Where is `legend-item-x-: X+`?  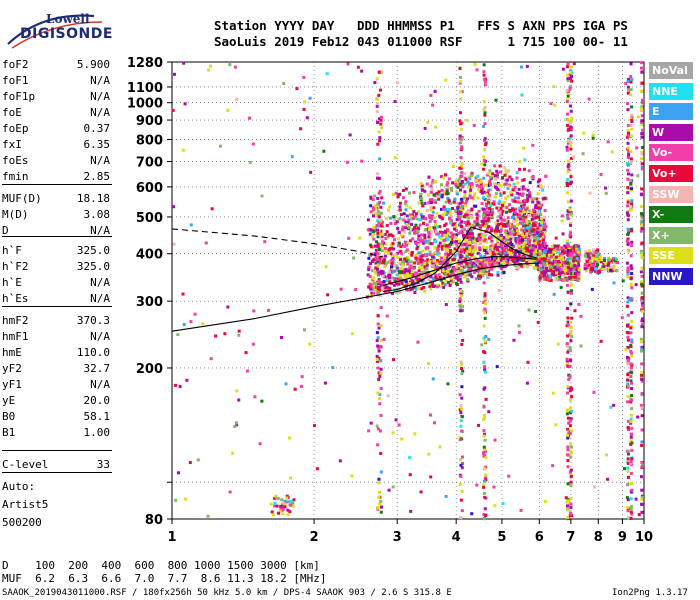 legend-item-x-: X+ is located at coordinates (671, 235).